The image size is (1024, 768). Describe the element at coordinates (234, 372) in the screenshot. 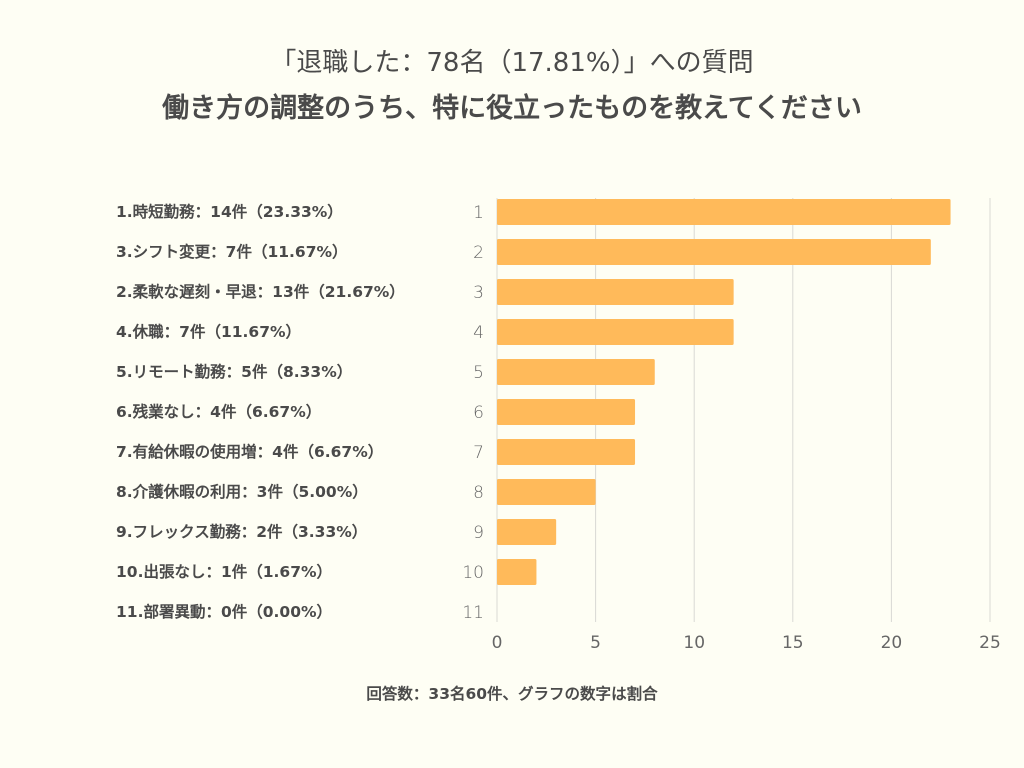

I see `category-label: 5.リモート勤務：5件（8.33%）` at that location.